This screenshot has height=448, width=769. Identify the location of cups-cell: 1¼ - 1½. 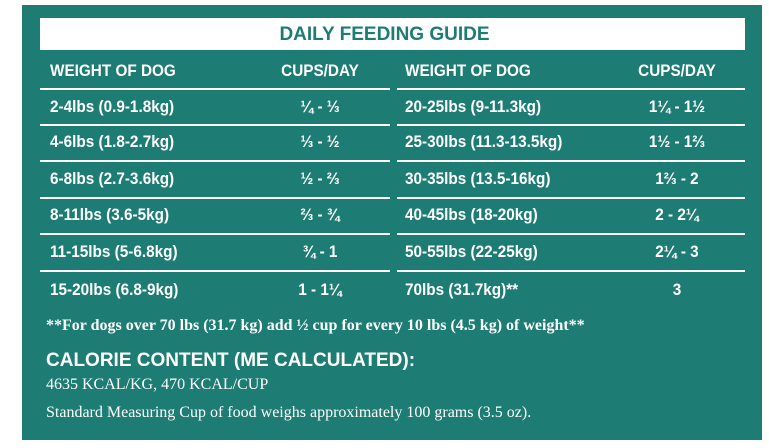
(677, 106).